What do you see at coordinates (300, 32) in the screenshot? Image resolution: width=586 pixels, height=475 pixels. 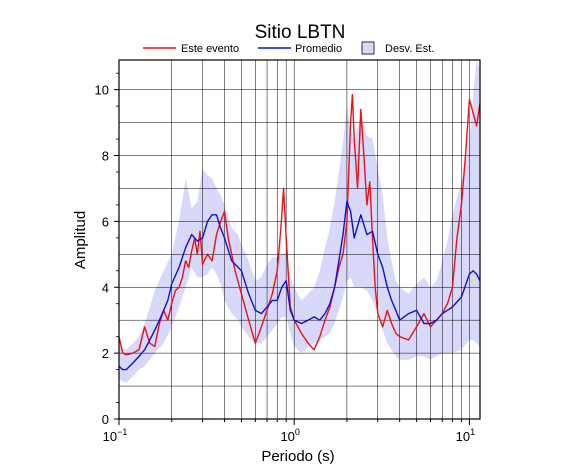 I see `chart-title: Sitio LBTN` at bounding box center [300, 32].